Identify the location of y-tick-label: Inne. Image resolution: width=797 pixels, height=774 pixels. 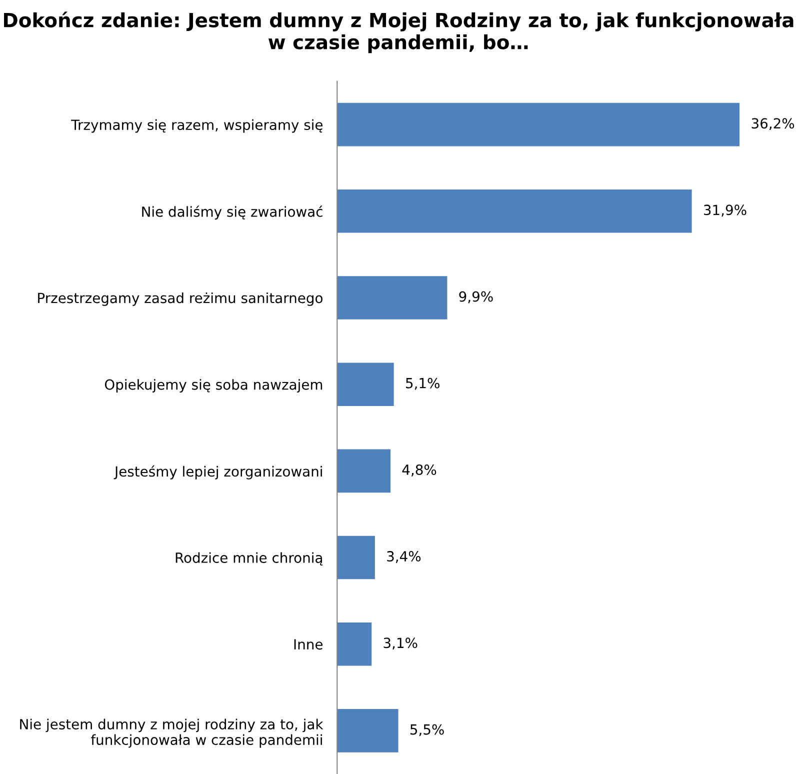
(308, 644).